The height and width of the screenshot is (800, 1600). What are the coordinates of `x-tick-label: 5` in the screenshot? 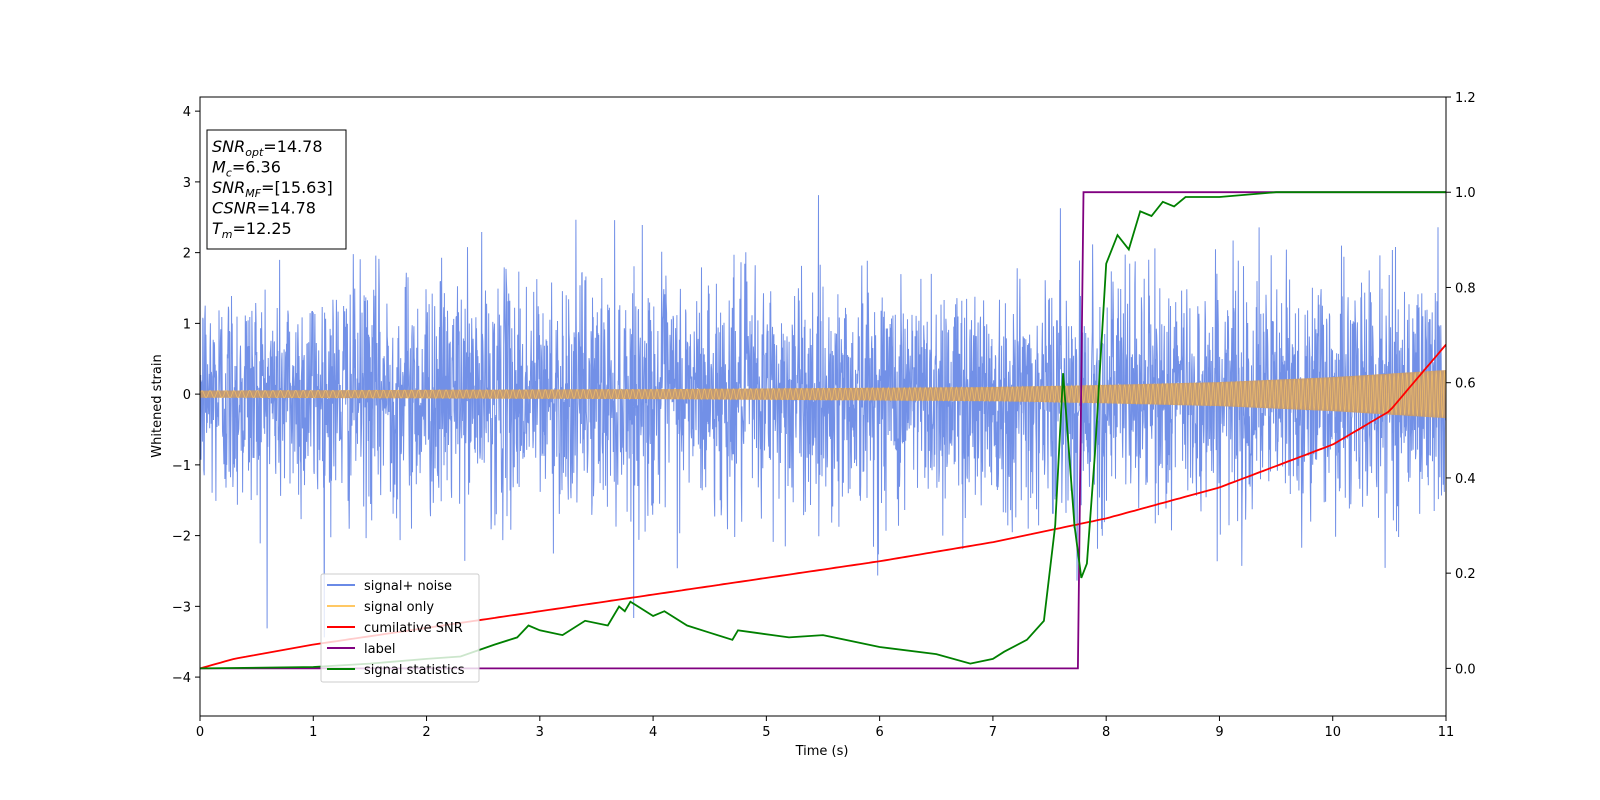 It's located at (766, 732).